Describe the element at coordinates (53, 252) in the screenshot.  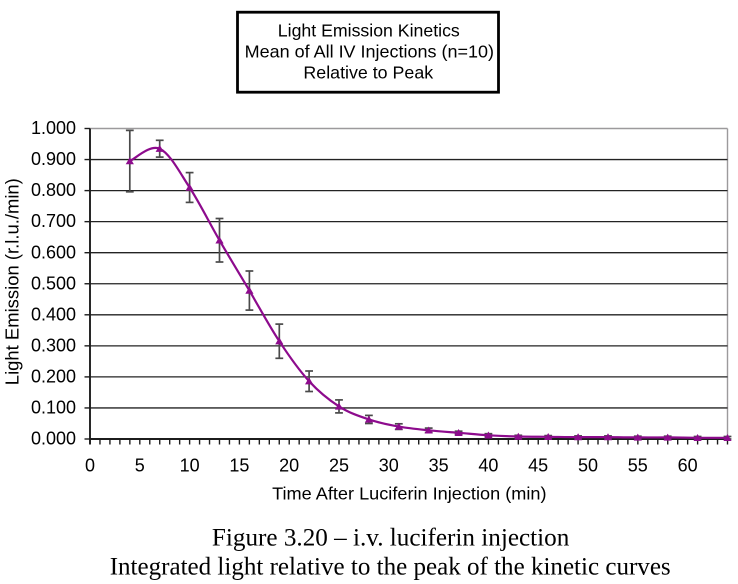
I see `svg-text: 0.600` at that location.